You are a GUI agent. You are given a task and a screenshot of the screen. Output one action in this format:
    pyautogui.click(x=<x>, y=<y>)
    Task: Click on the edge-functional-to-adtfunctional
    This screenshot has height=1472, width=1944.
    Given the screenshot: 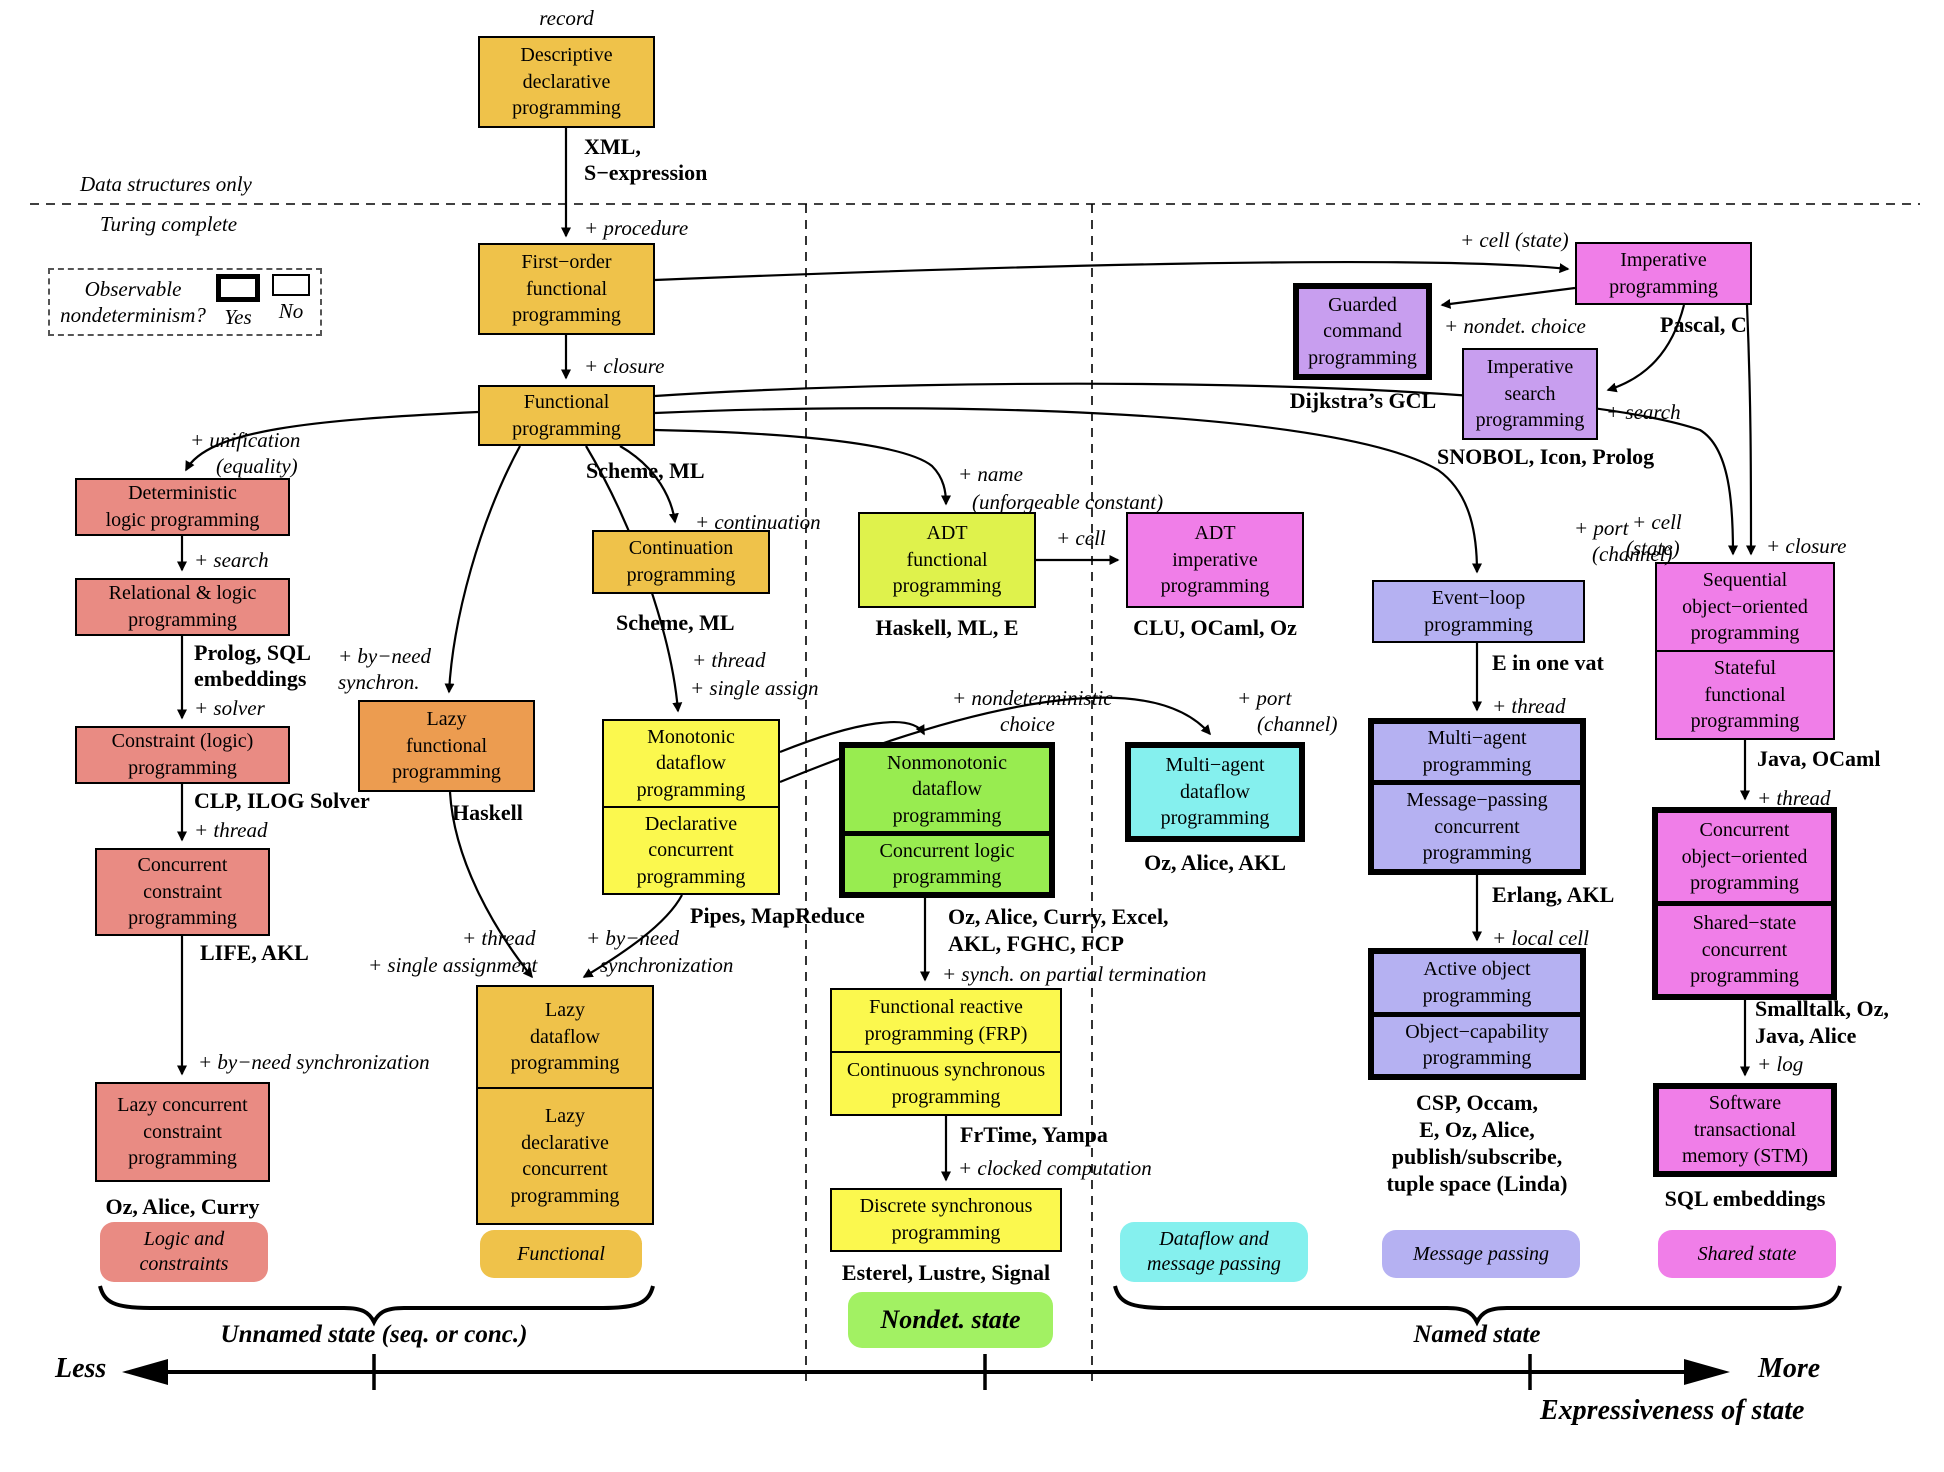 What is the action you would take?
    pyautogui.click(x=802, y=467)
    